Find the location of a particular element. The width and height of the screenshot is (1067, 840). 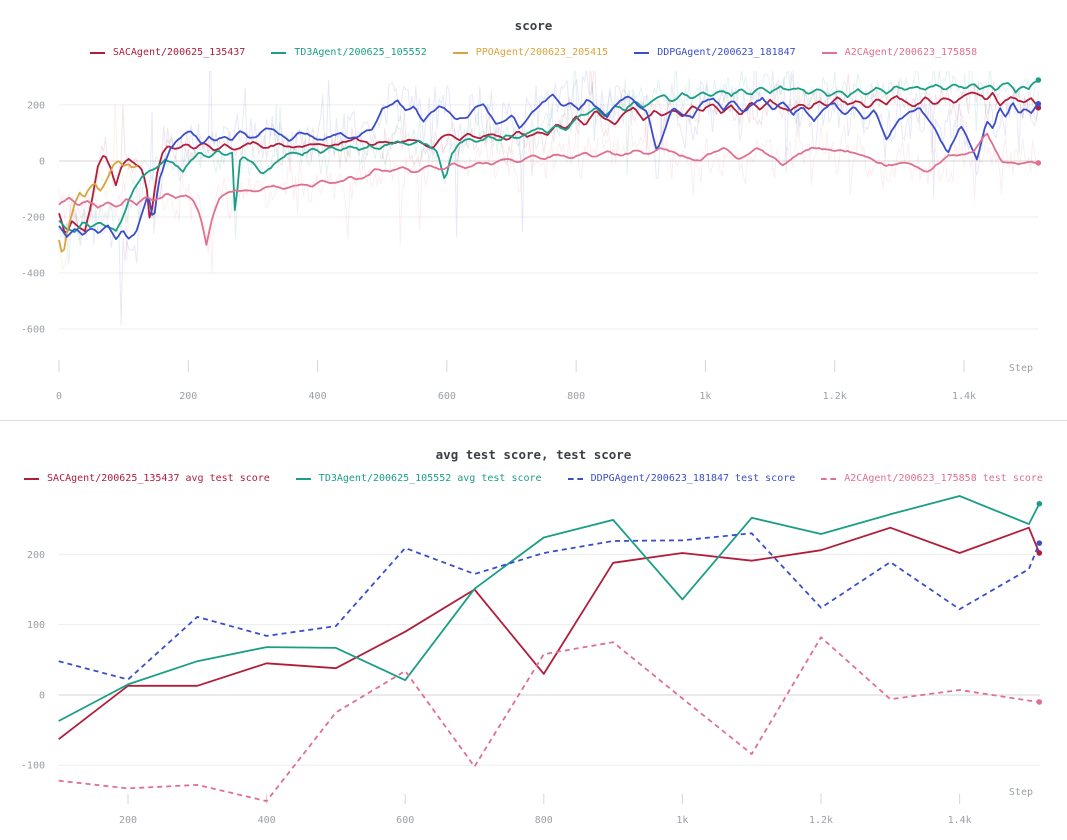

series-end-dot-DDPGAgent/200623_181847 test score is located at coordinates (1039, 543).